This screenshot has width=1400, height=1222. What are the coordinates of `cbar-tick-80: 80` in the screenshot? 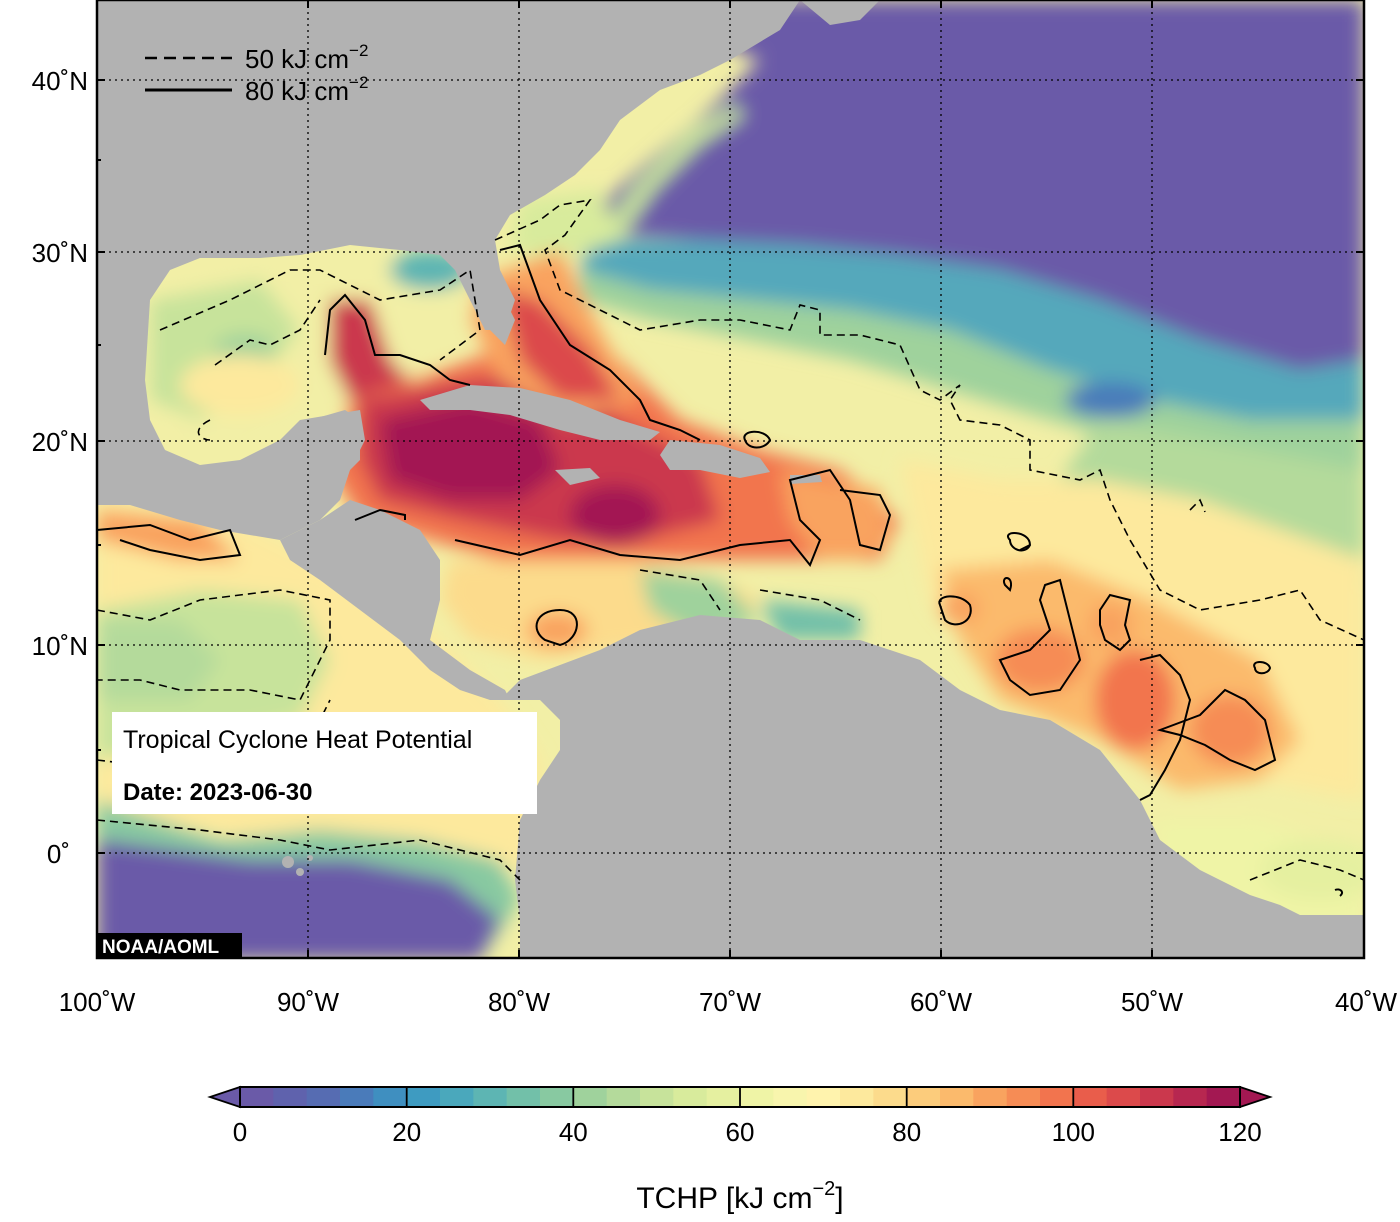 It's located at (906, 1132).